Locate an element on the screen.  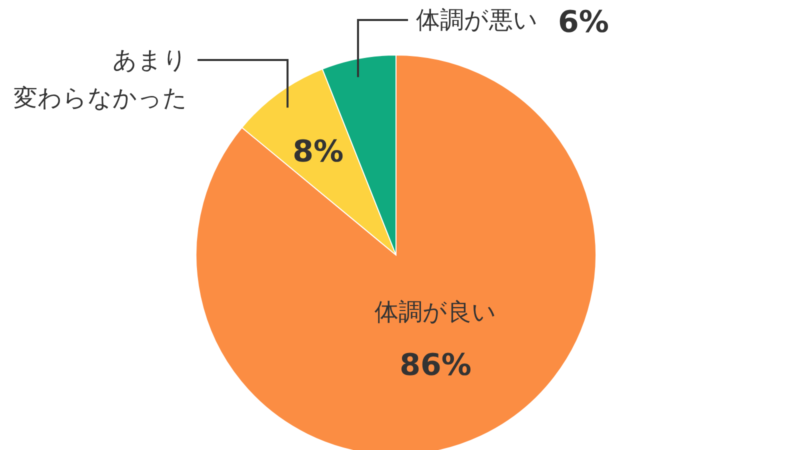
data-label: 86% is located at coordinates (436, 365).